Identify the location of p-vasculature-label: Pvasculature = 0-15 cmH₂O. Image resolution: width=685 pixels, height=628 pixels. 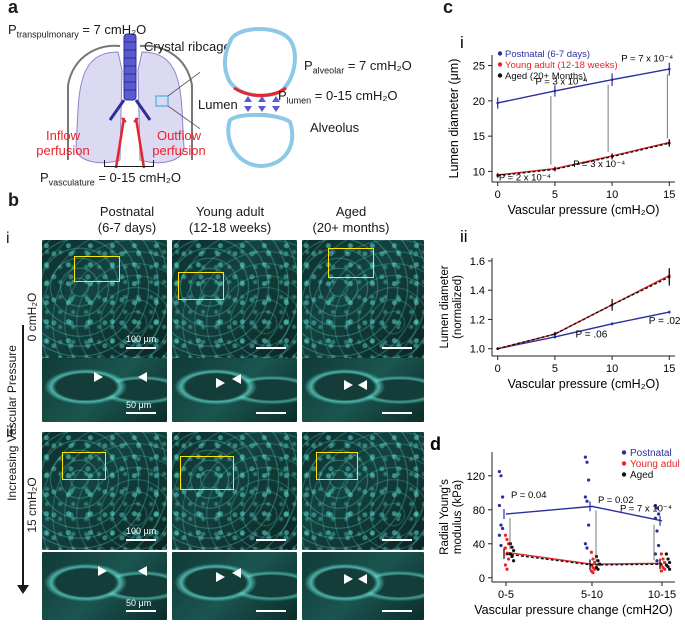
(110, 179).